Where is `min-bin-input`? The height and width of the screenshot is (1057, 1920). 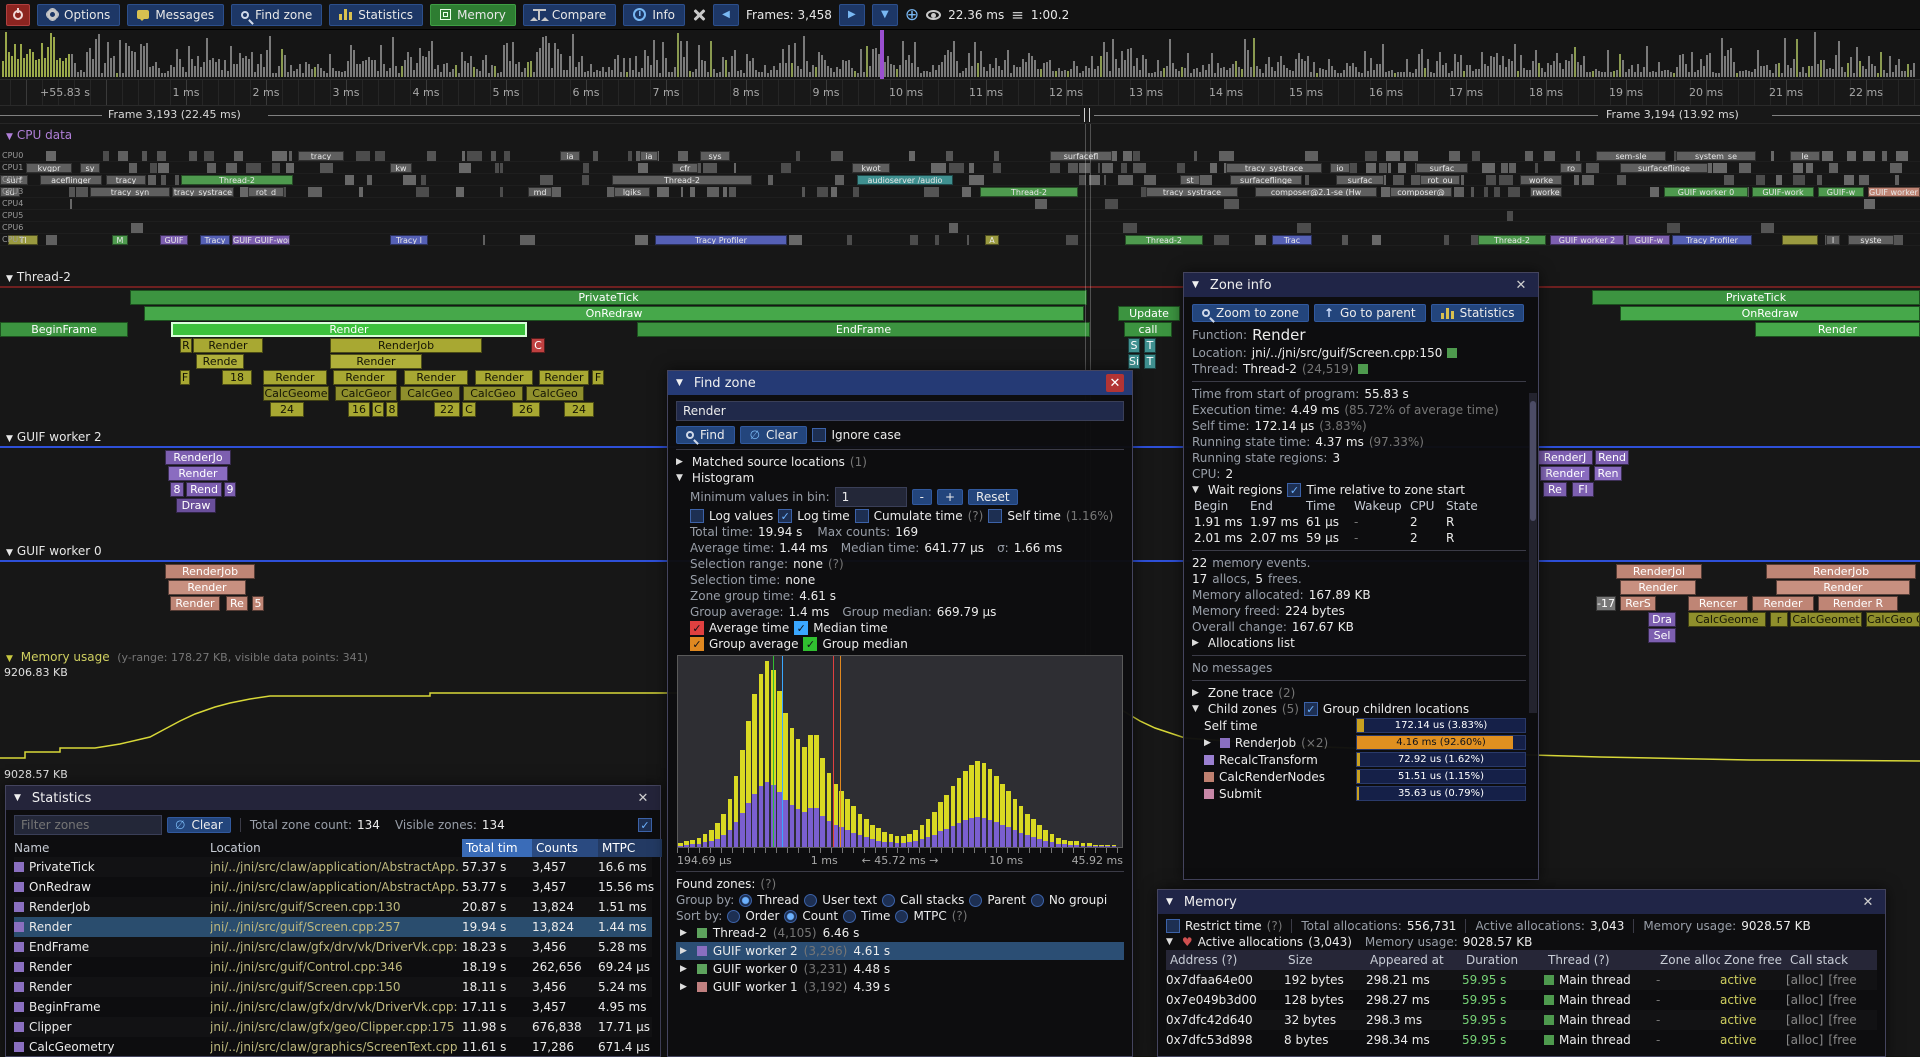 min-bin-input is located at coordinates (870, 497).